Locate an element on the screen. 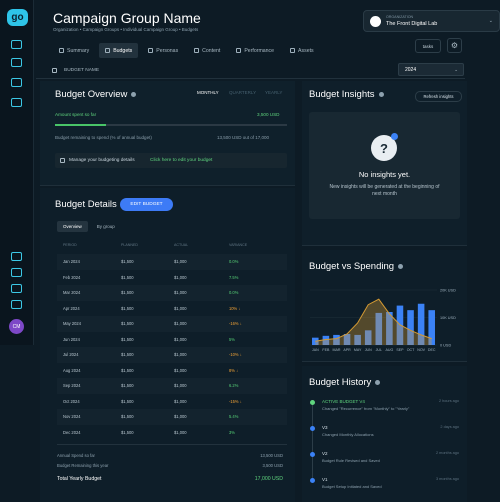  period-cell: Aug 2024 is located at coordinates (72, 370).